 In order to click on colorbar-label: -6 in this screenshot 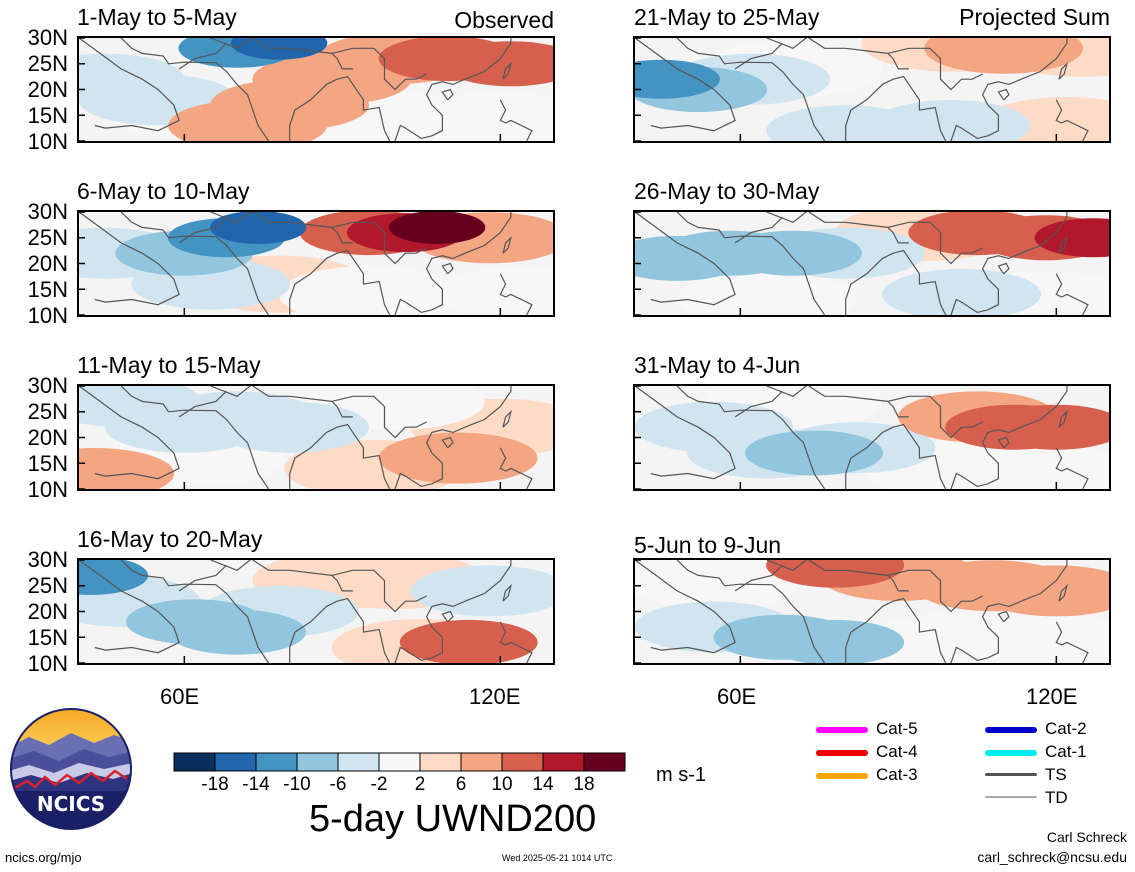, I will do `click(338, 784)`.